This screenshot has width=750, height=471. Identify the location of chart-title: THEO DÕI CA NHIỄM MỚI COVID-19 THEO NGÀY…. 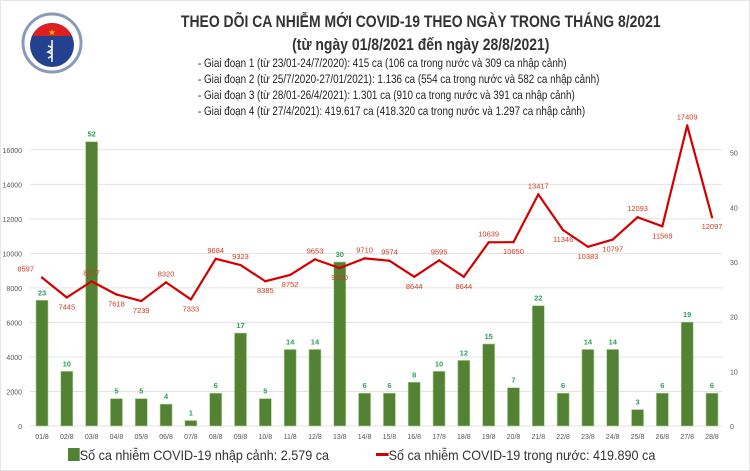
(420, 21).